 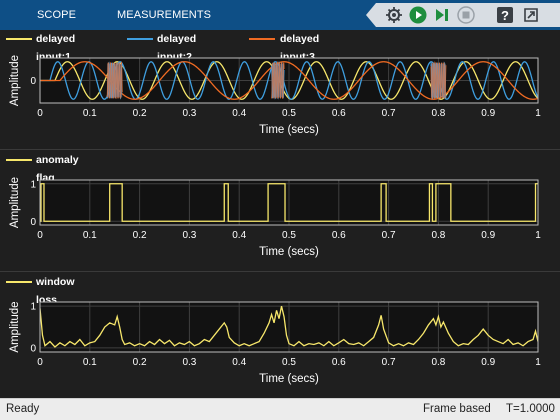 I want to click on help-icon: ?, so click(x=505, y=15).